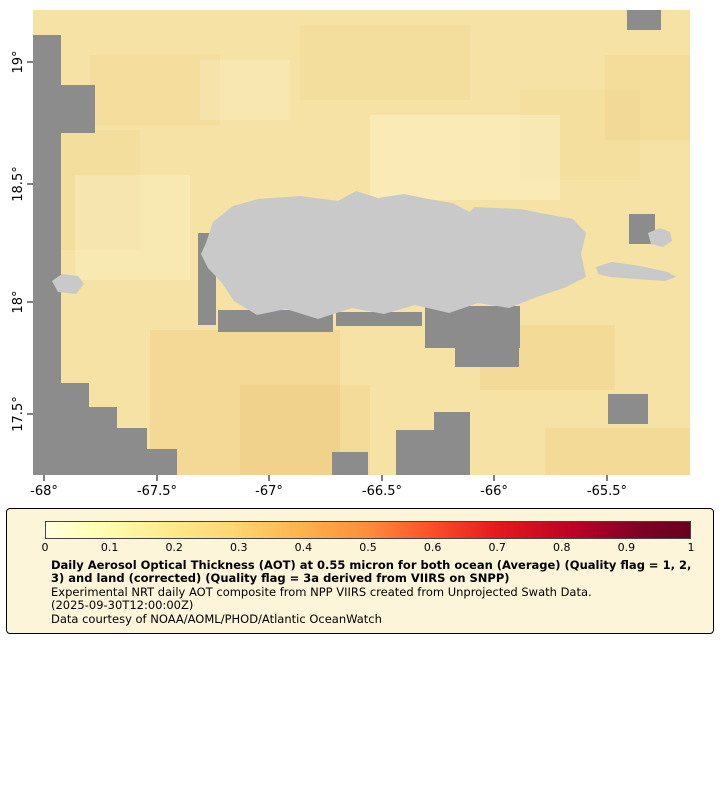 This screenshot has width=720, height=800. I want to click on y-tick-label: 18°, so click(18, 301).